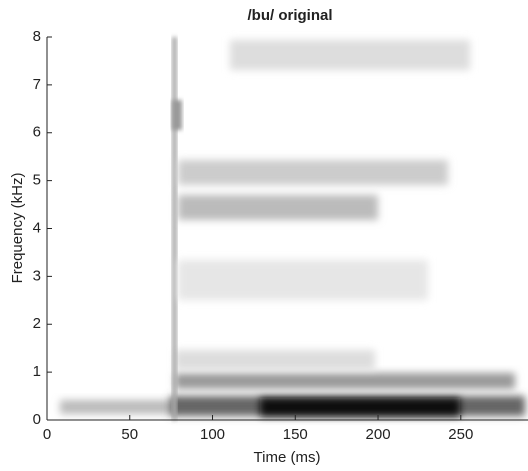  What do you see at coordinates (129, 434) in the screenshot?
I see `x-tick-label: 50` at bounding box center [129, 434].